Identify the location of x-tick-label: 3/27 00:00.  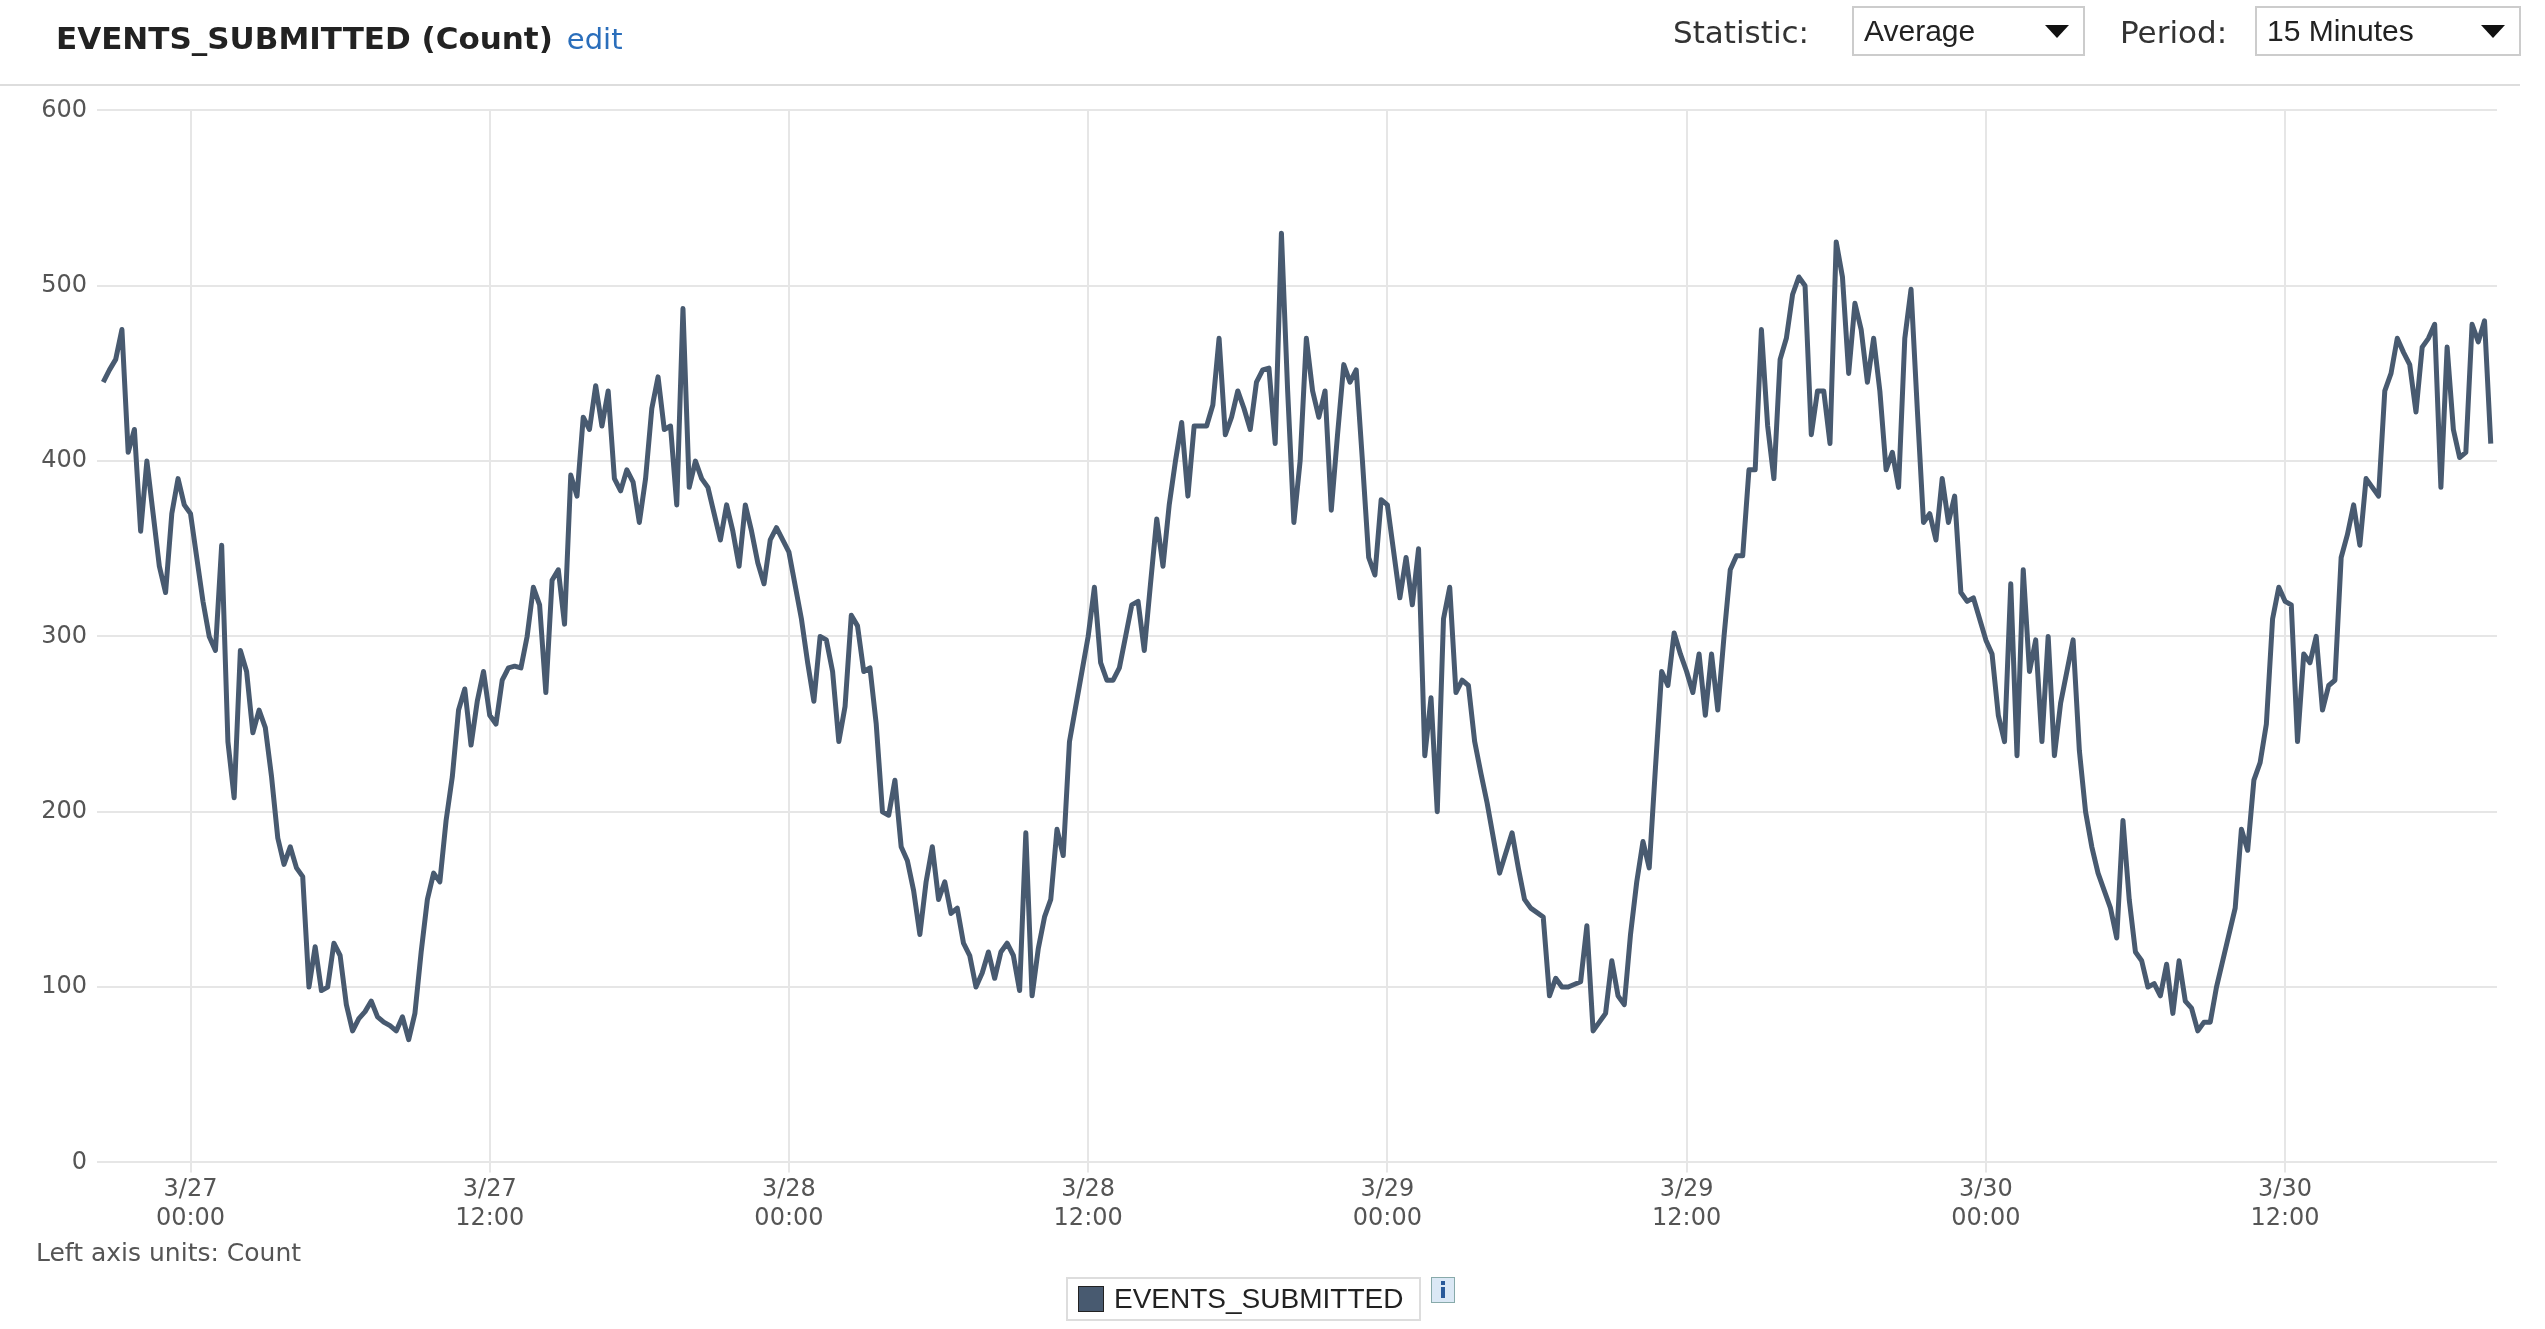
(190, 1202).